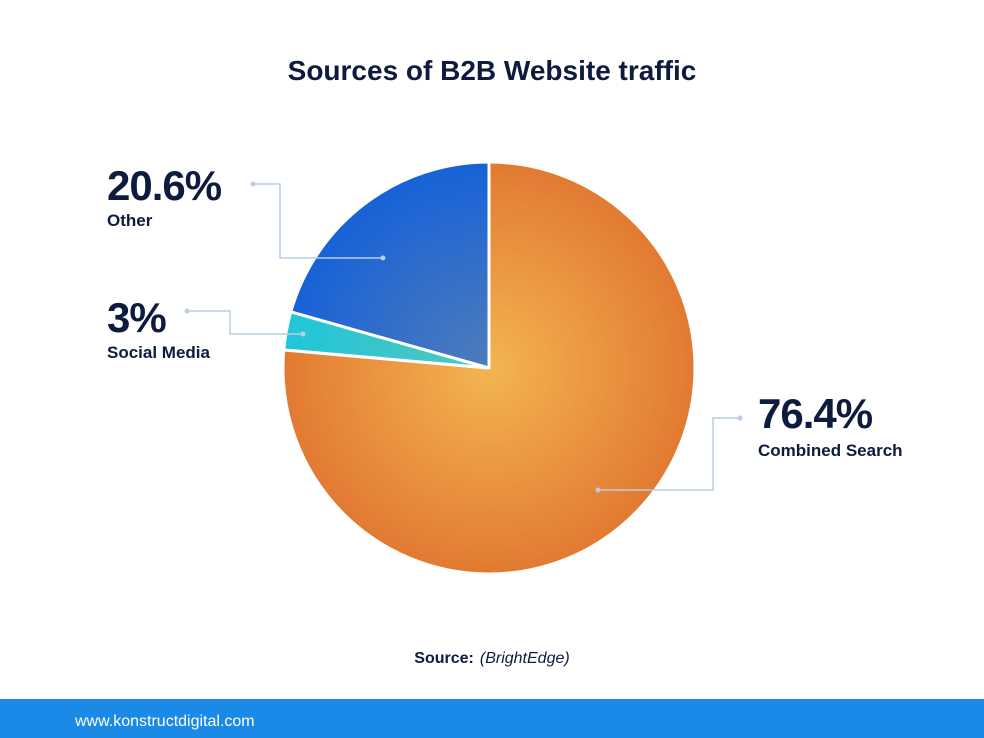 This screenshot has height=738, width=984. What do you see at coordinates (164, 721) in the screenshot?
I see `footer-url: www.konstructdigital.com` at bounding box center [164, 721].